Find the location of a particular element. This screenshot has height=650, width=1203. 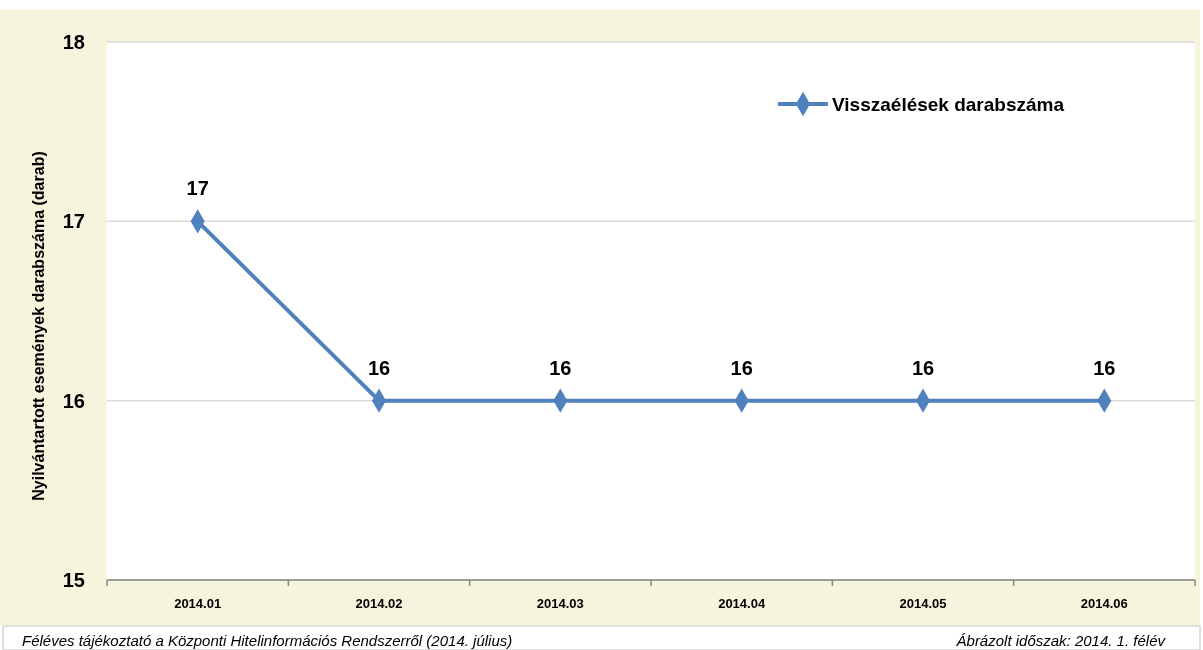

y-tick-label: 18 is located at coordinates (73, 42).